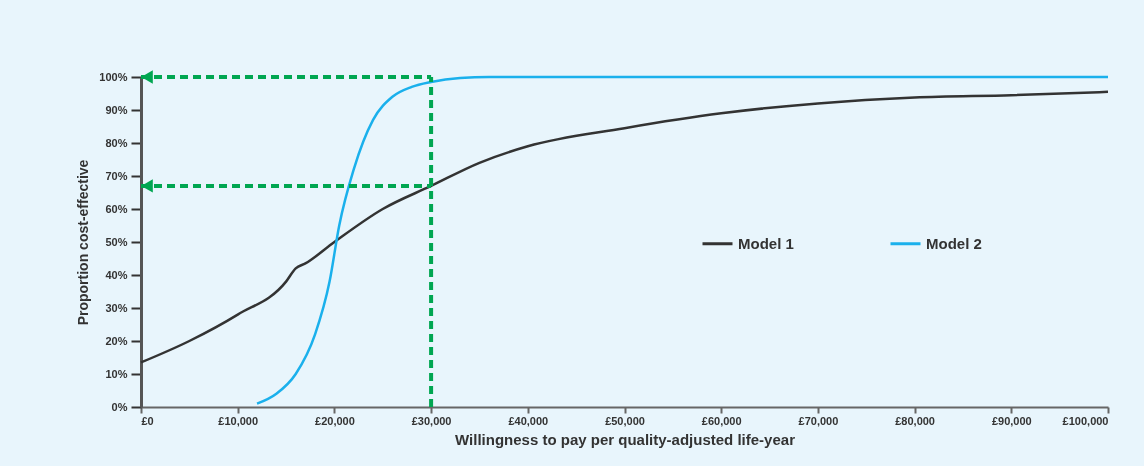 The height and width of the screenshot is (466, 1144). I want to click on y-tick-label: 40%, so click(116, 274).